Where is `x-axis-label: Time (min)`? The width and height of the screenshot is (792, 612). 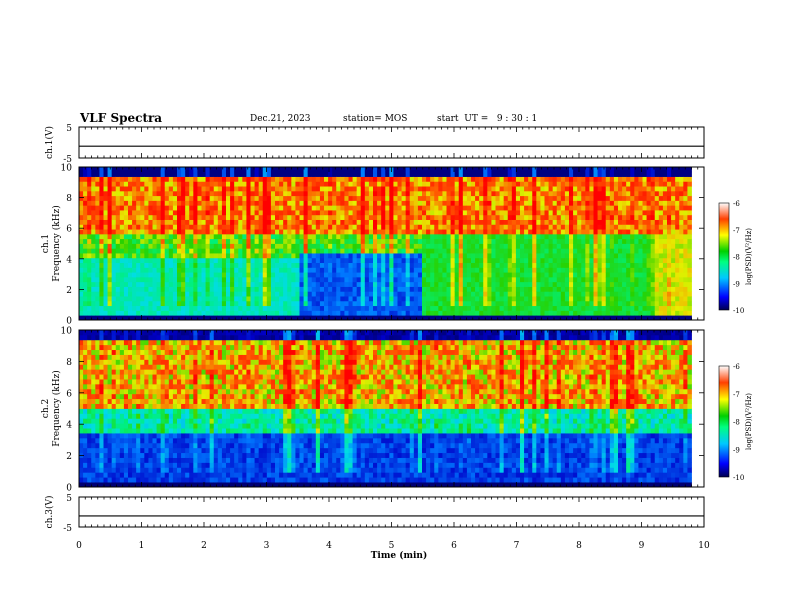 x-axis-label: Time (min) is located at coordinates (399, 555).